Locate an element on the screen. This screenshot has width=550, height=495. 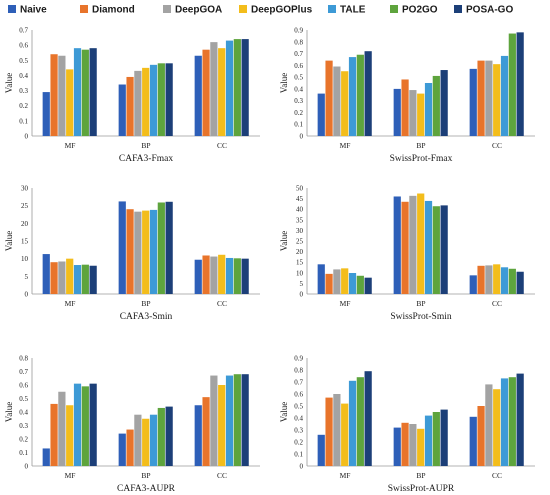
y-tick-label: 15 is located at coordinates (300, 263).